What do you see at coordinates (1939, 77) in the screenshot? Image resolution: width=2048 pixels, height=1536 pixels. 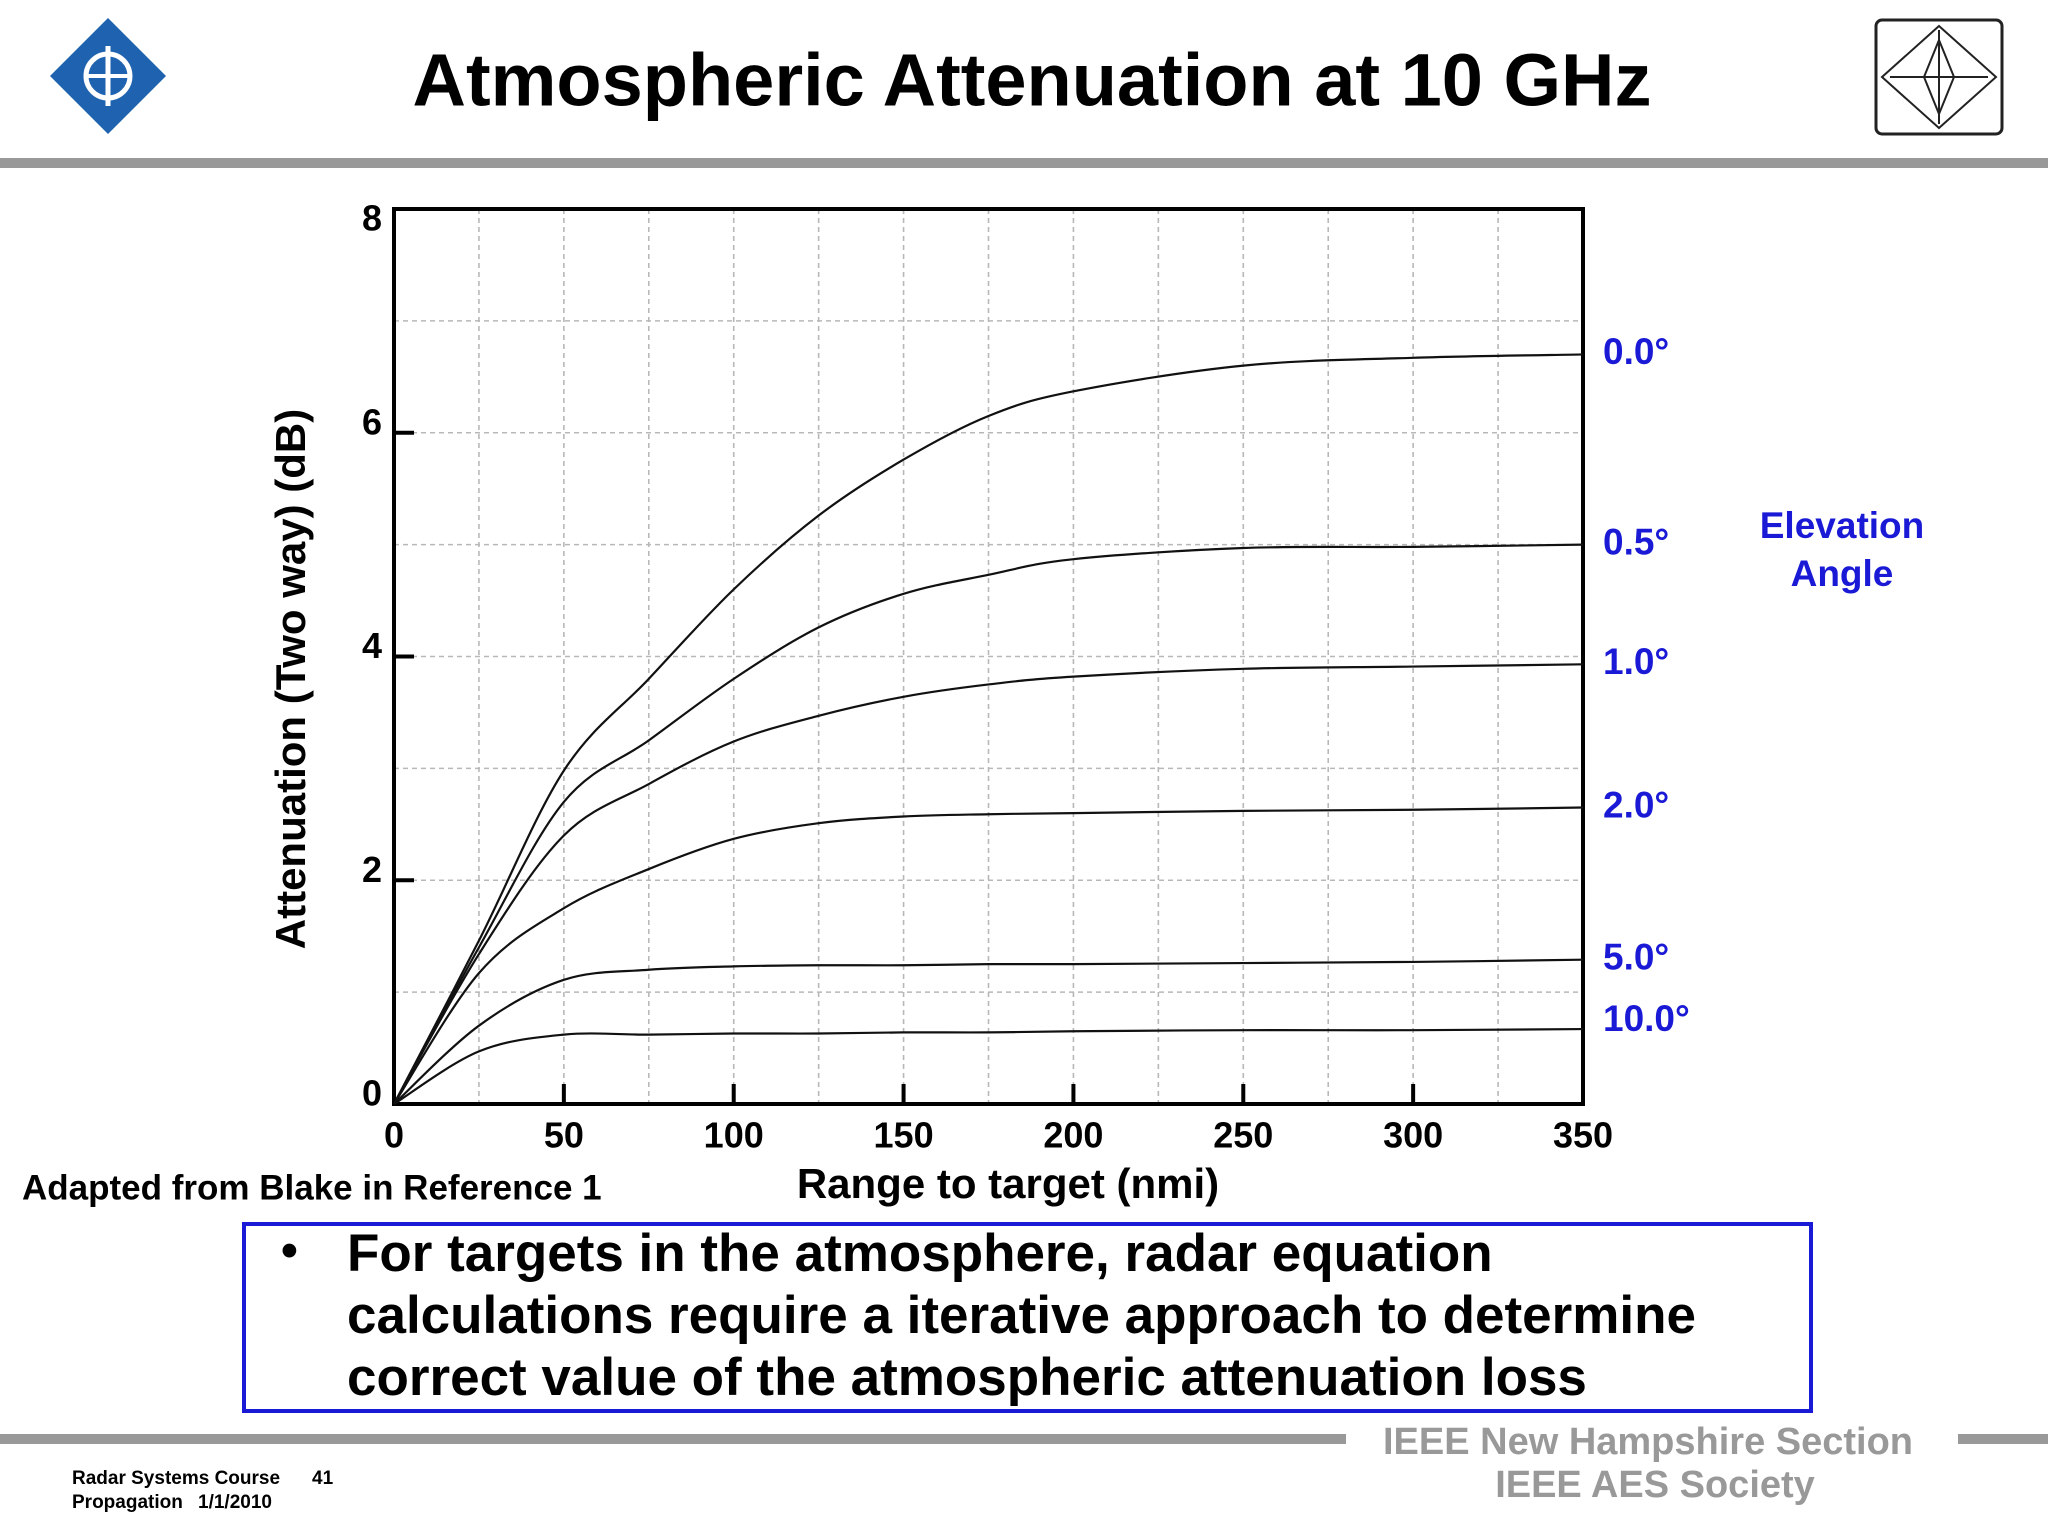 I see `aess-logo` at bounding box center [1939, 77].